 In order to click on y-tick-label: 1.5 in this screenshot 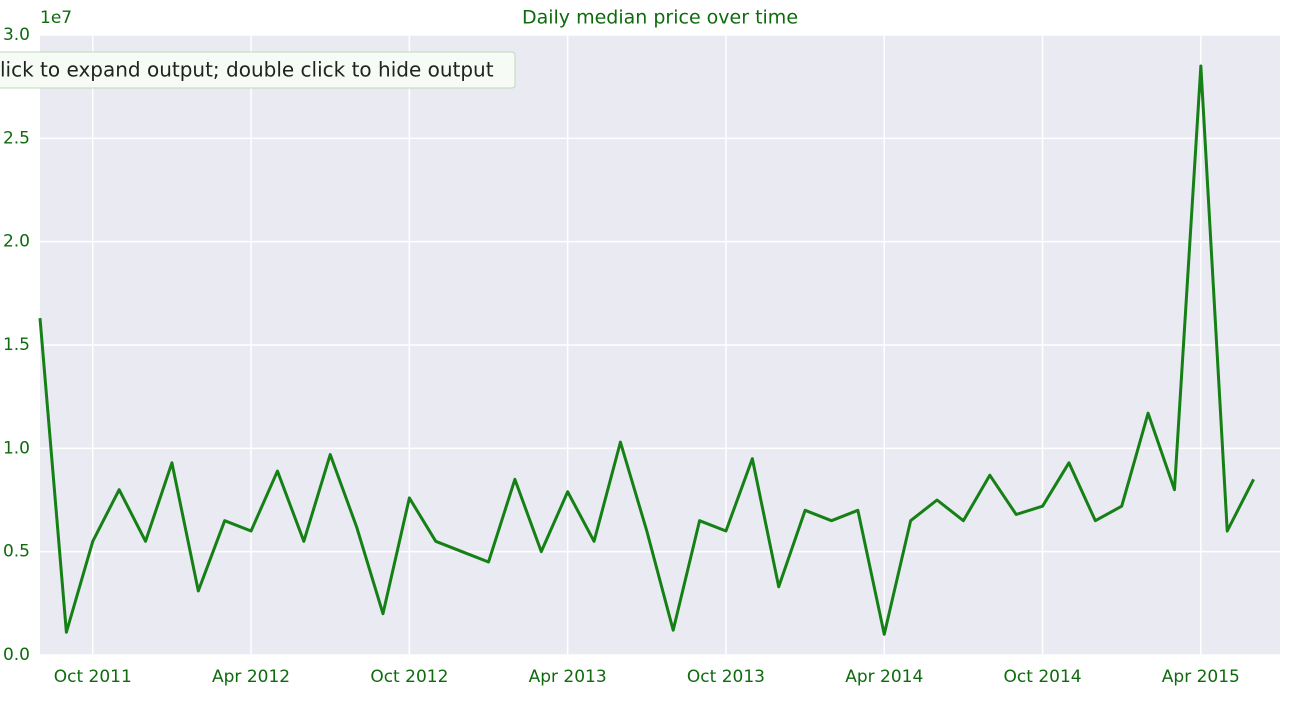, I will do `click(16, 345)`.